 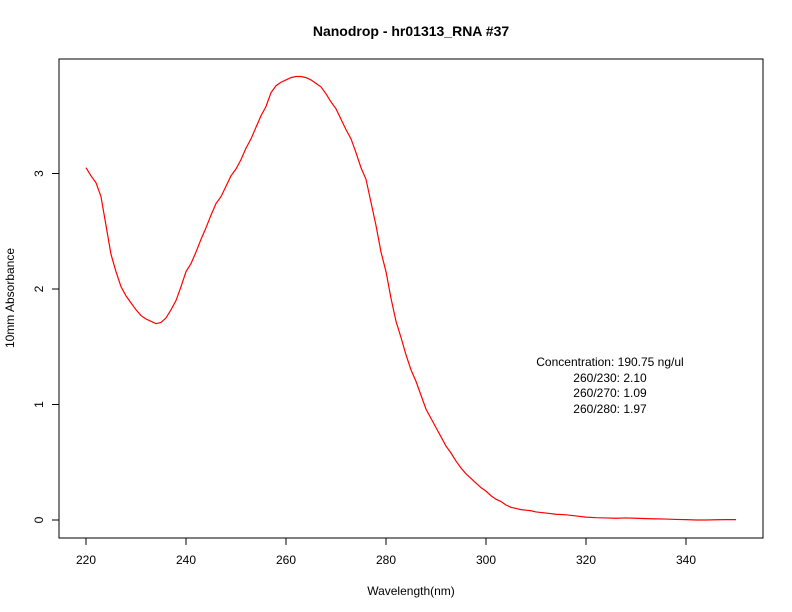 I want to click on x-axis-label: Wavelength(nm), so click(x=411, y=591).